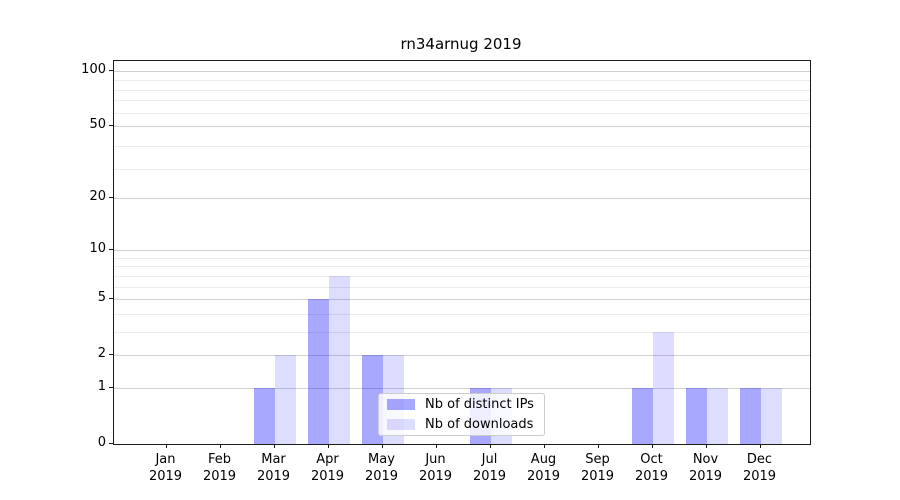 Image resolution: width=900 pixels, height=500 pixels. What do you see at coordinates (372, 399) in the screenshot?
I see `bar-may-distinct-ips` at bounding box center [372, 399].